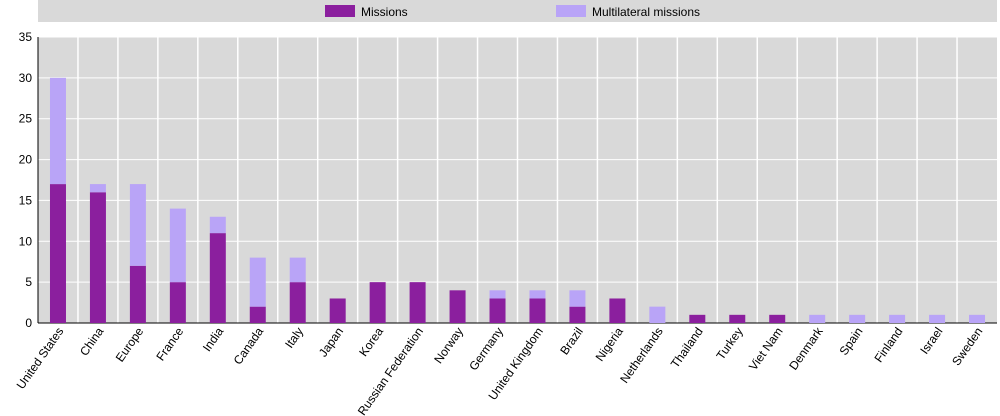 This screenshot has width=1000, height=416. What do you see at coordinates (169, 343) in the screenshot?
I see `x-tick-label: France` at bounding box center [169, 343].